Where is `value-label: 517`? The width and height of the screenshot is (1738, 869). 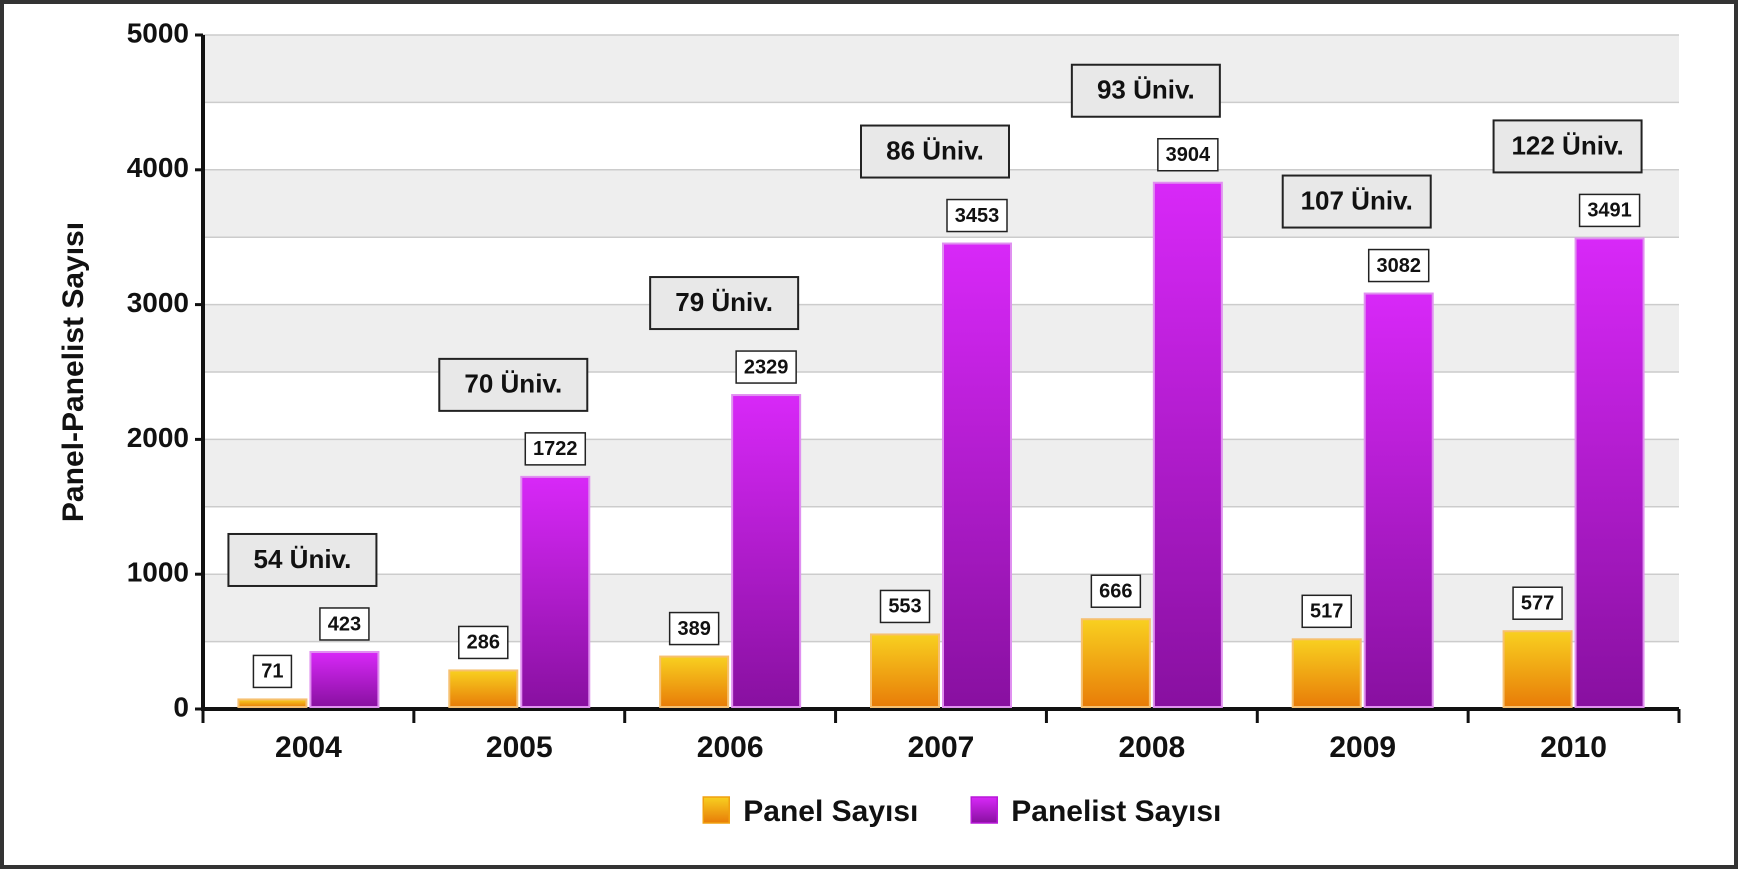 value-label: 517 is located at coordinates (1326, 612).